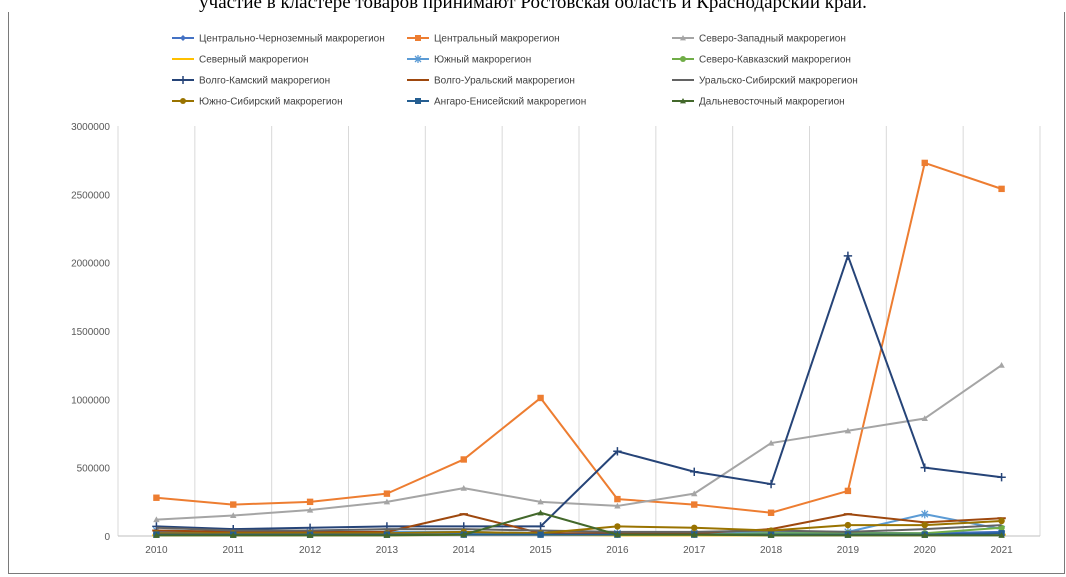 The height and width of the screenshot is (577, 1066). What do you see at coordinates (925, 550) in the screenshot?
I see `x-tick-label: 2020` at bounding box center [925, 550].